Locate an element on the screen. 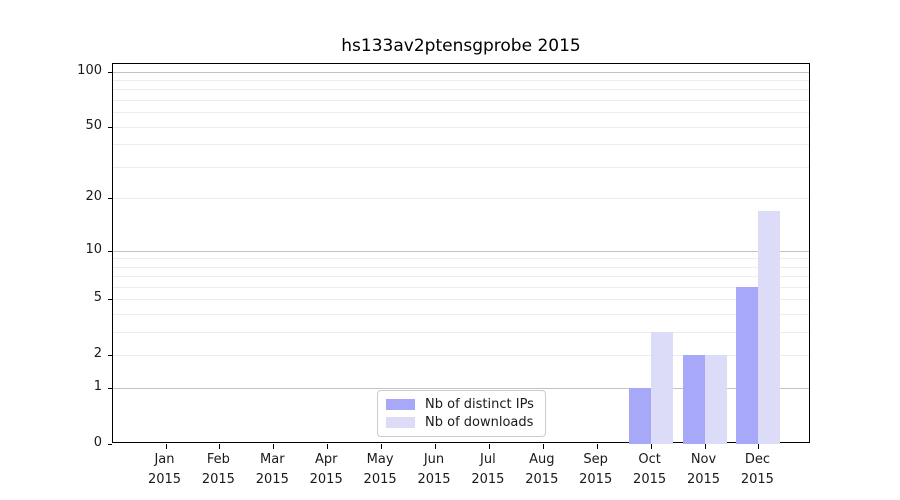 This screenshot has height=500, width=900. x-tick-label-sep: Sep 2015 is located at coordinates (596, 469).